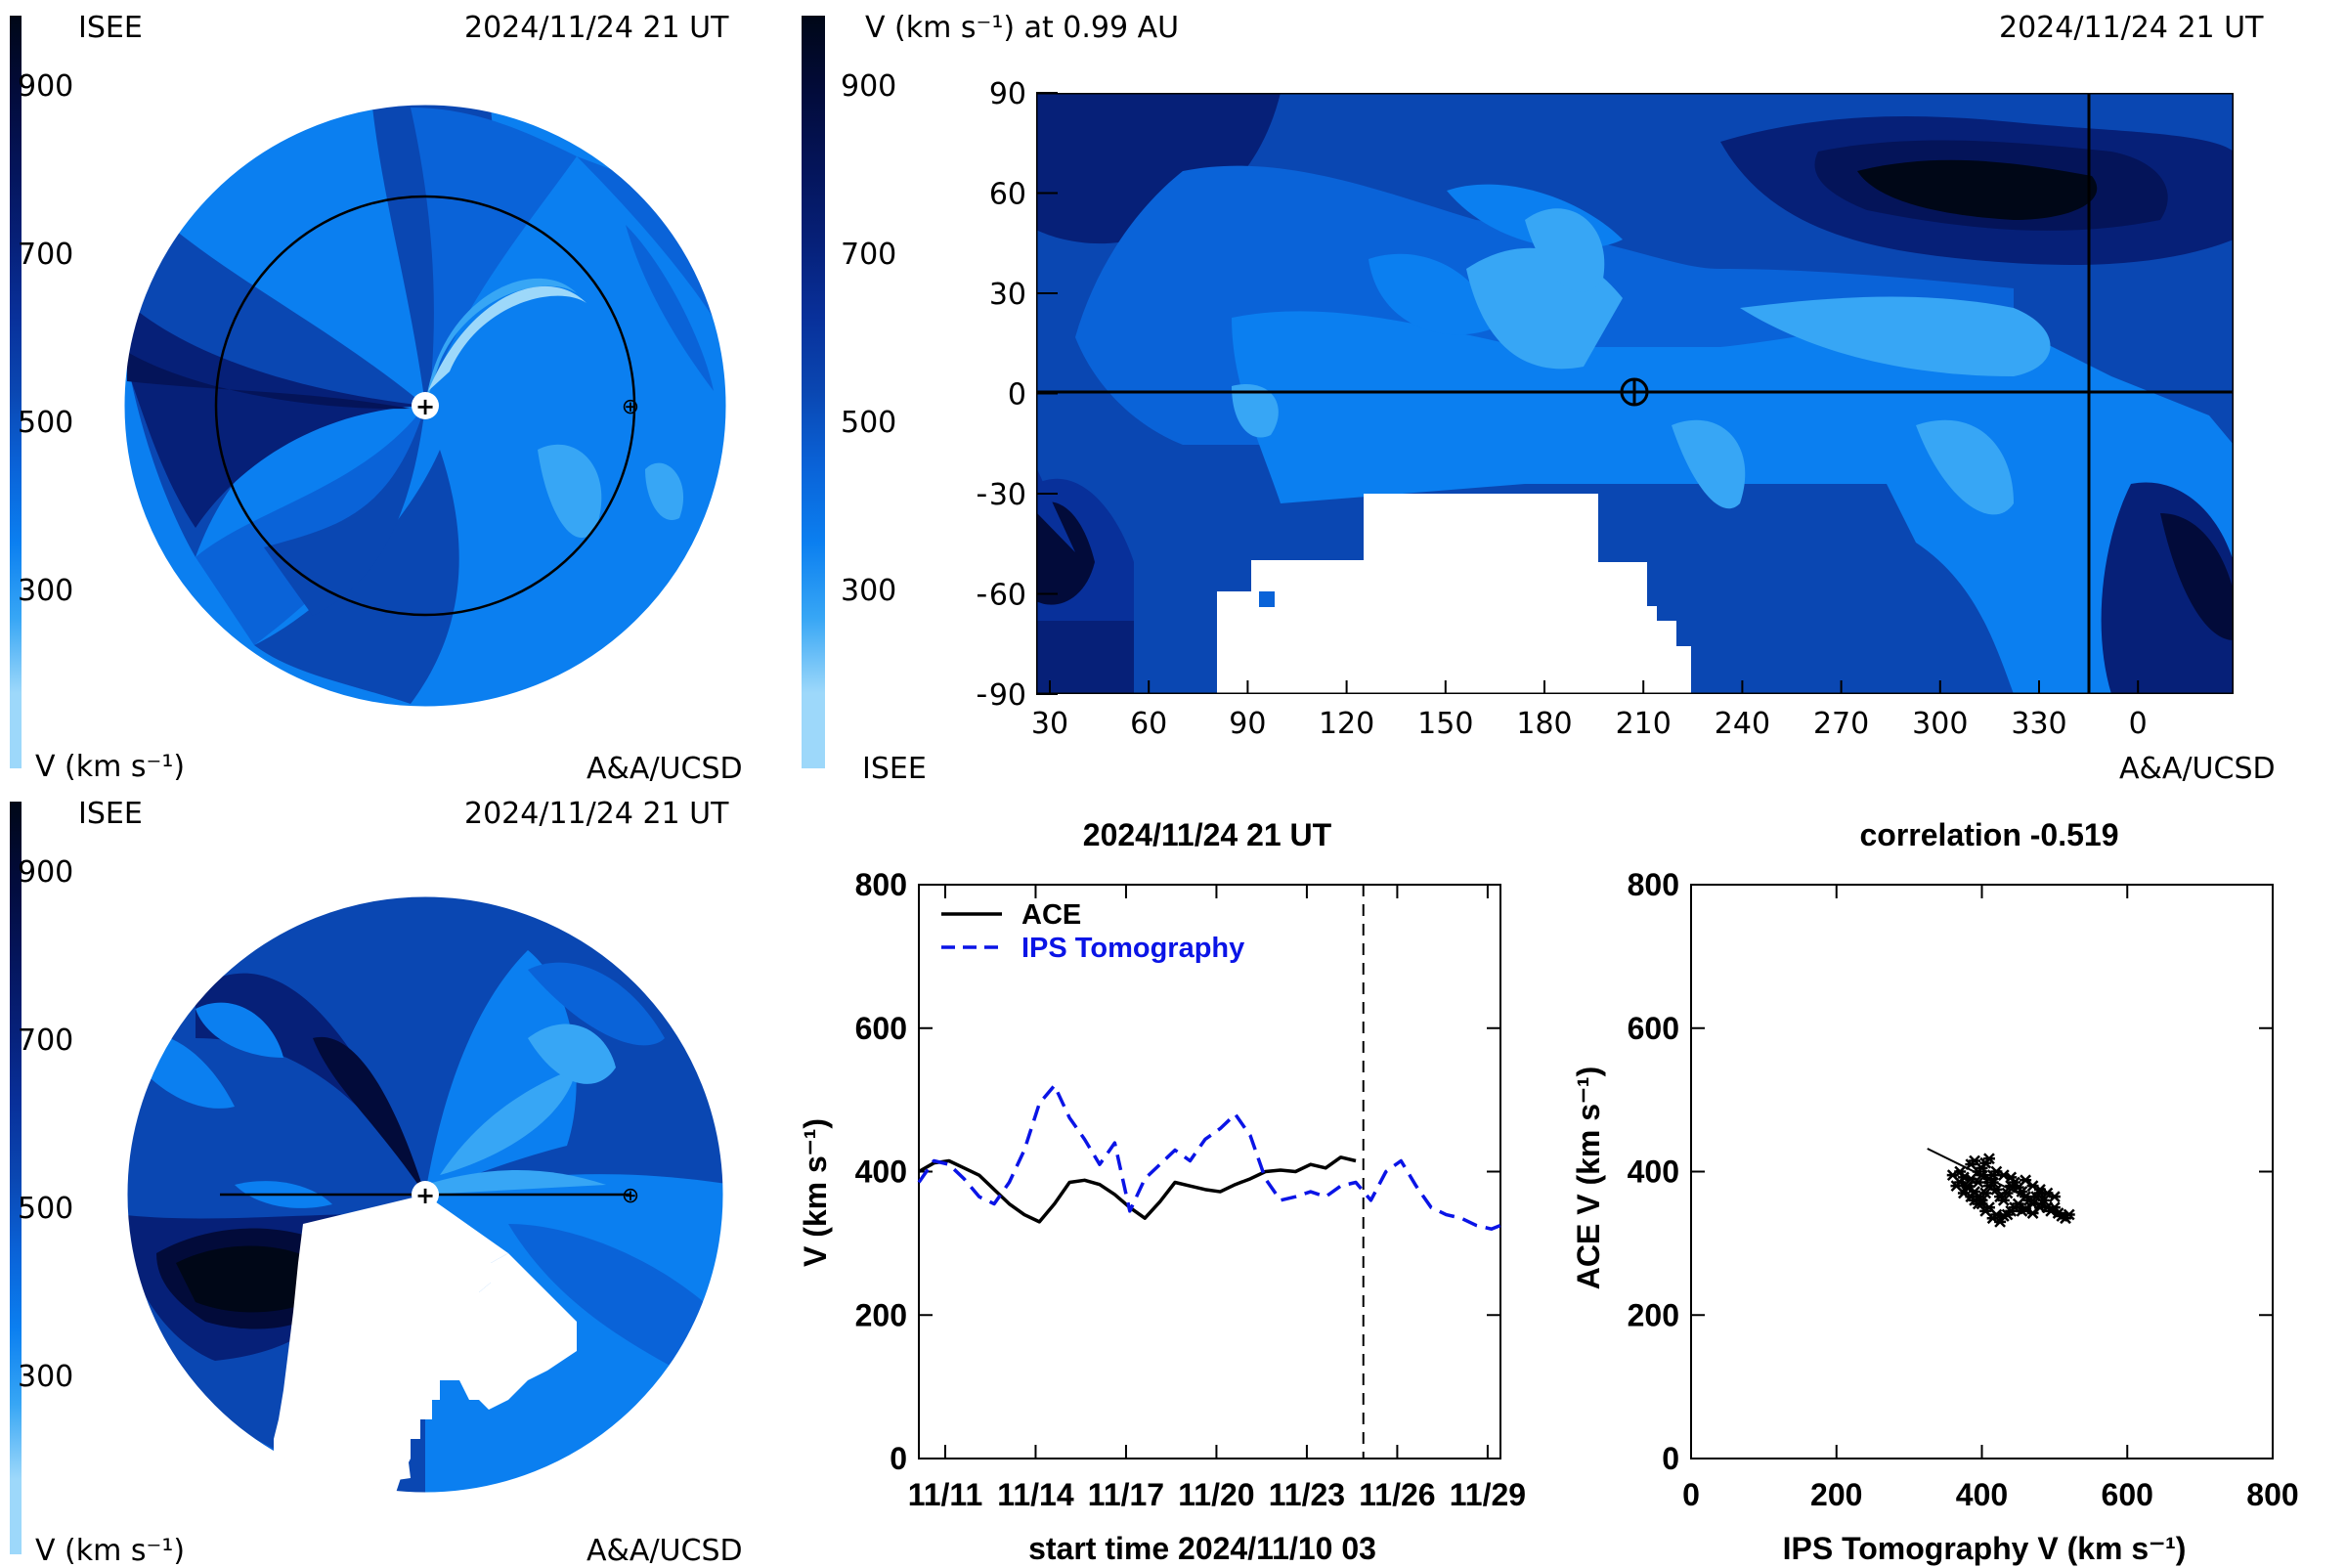  What do you see at coordinates (1989, 834) in the screenshot?
I see `chart-title: correlation -0.519` at bounding box center [1989, 834].